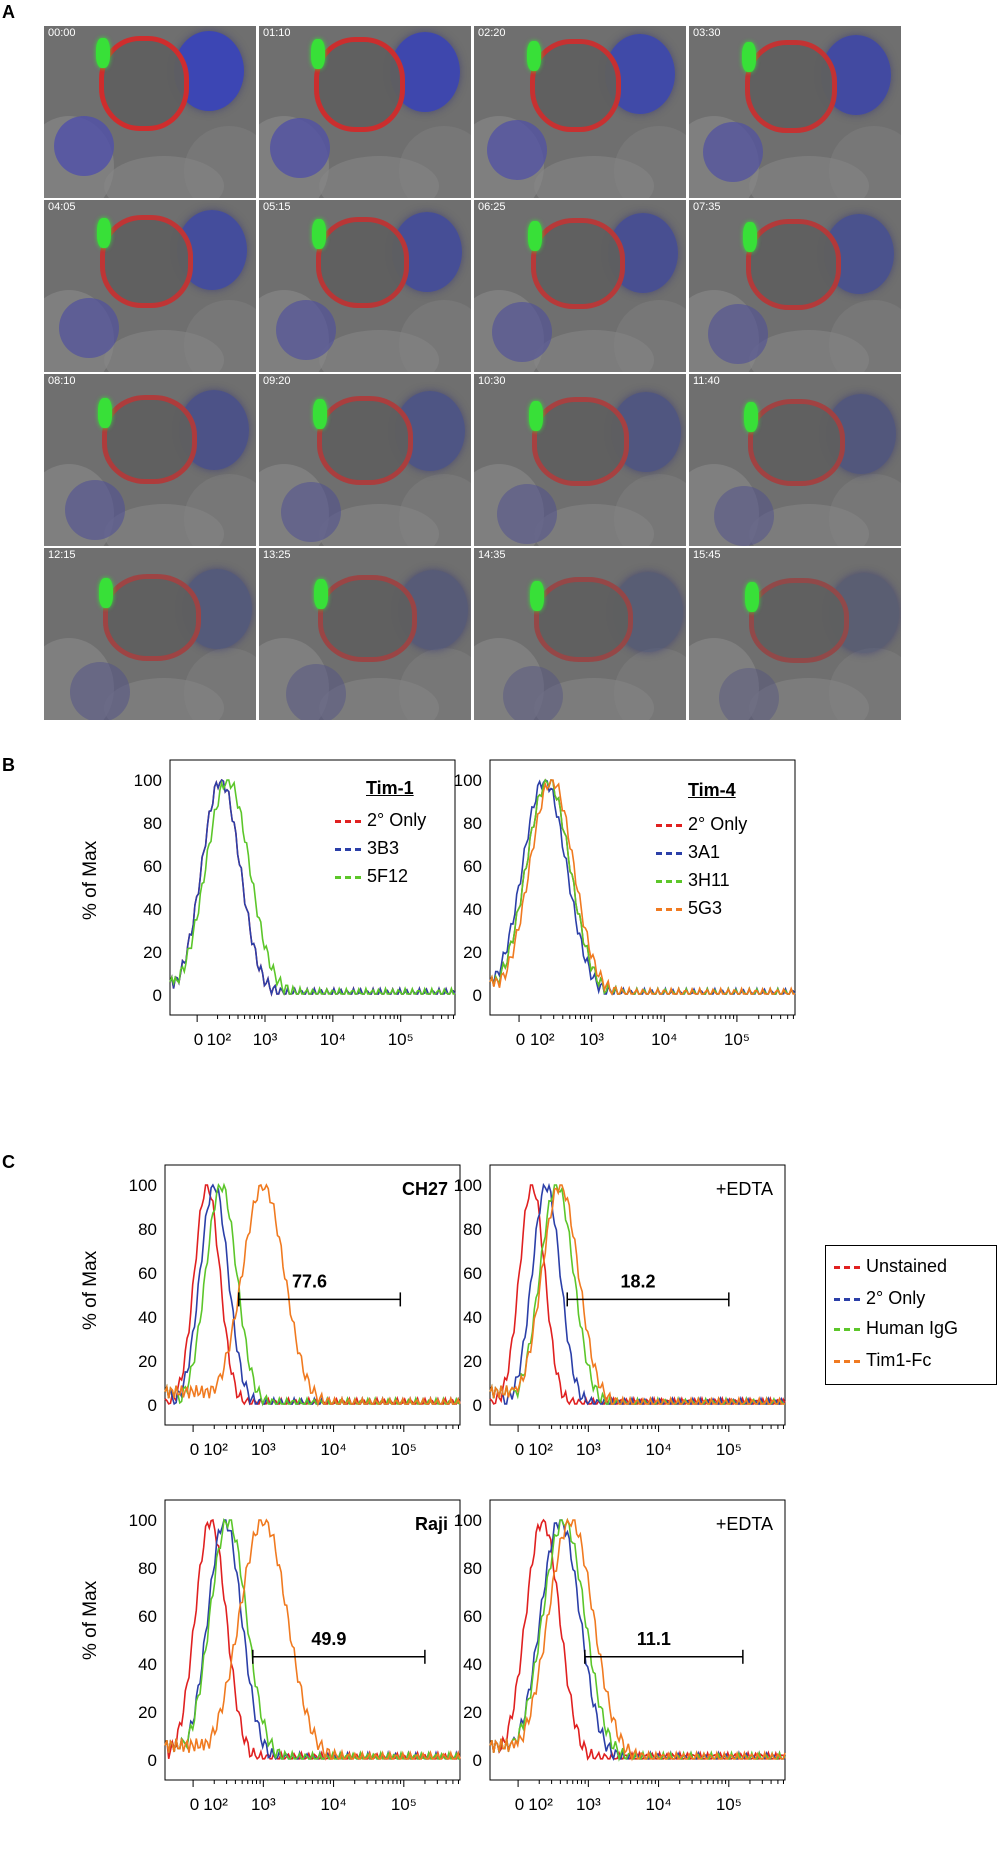 The width and height of the screenshot is (1000, 1876). What do you see at coordinates (795, 286) in the screenshot?
I see `microscopy-tile: 07:35` at bounding box center [795, 286].